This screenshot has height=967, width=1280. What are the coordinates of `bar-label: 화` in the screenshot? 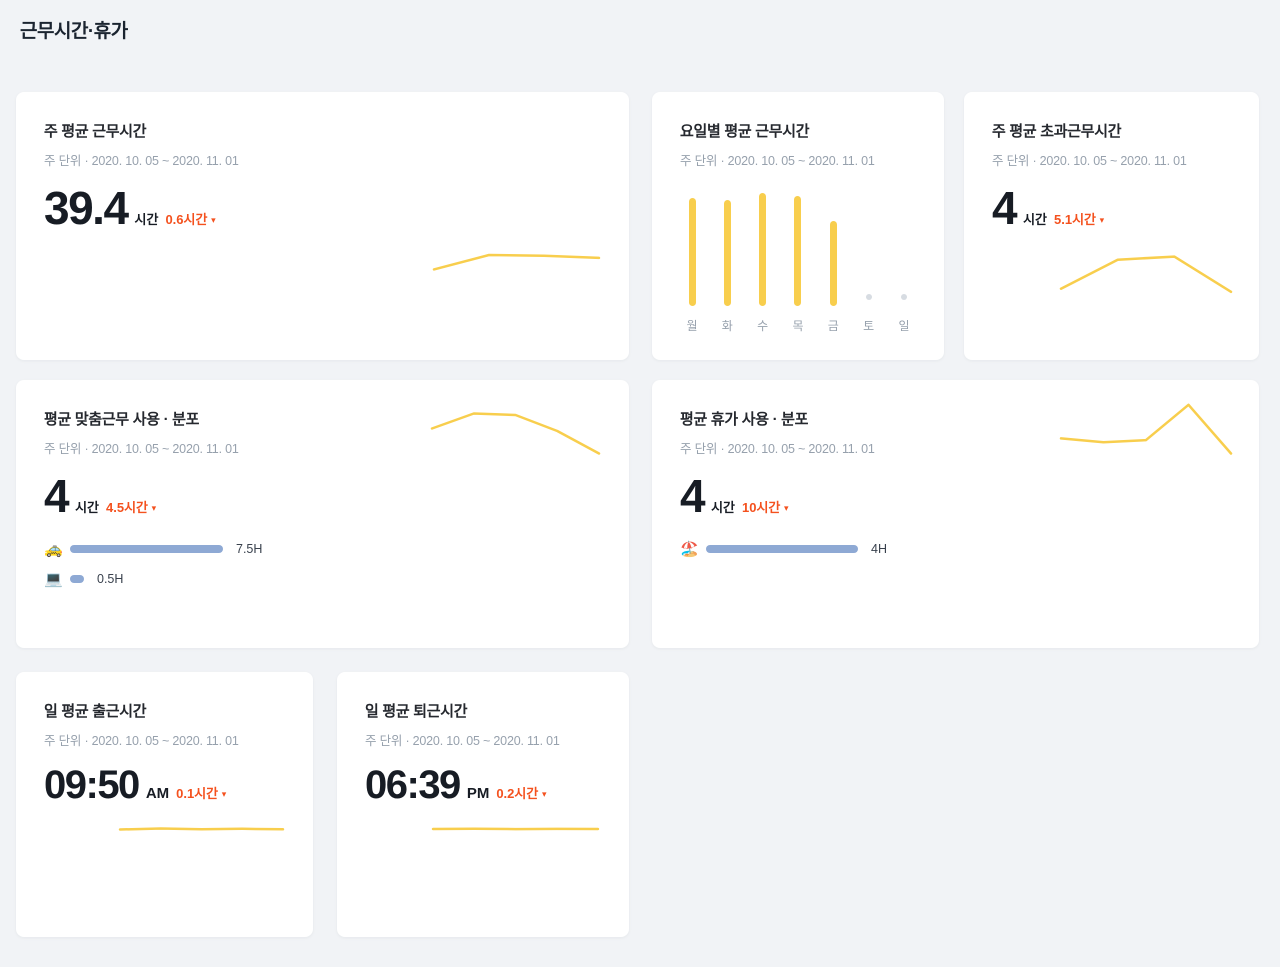 It's located at (727, 326).